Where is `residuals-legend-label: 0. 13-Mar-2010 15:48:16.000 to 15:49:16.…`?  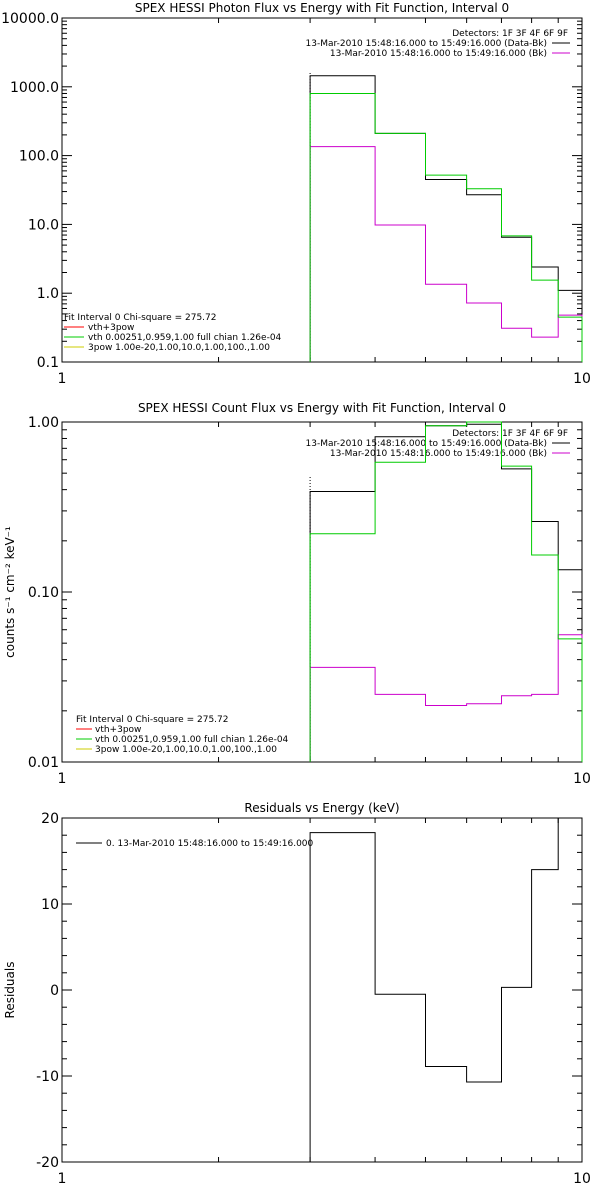 residuals-legend-label: 0. 13-Mar-2010 15:48:16.000 to 15:49:16.… is located at coordinates (210, 844).